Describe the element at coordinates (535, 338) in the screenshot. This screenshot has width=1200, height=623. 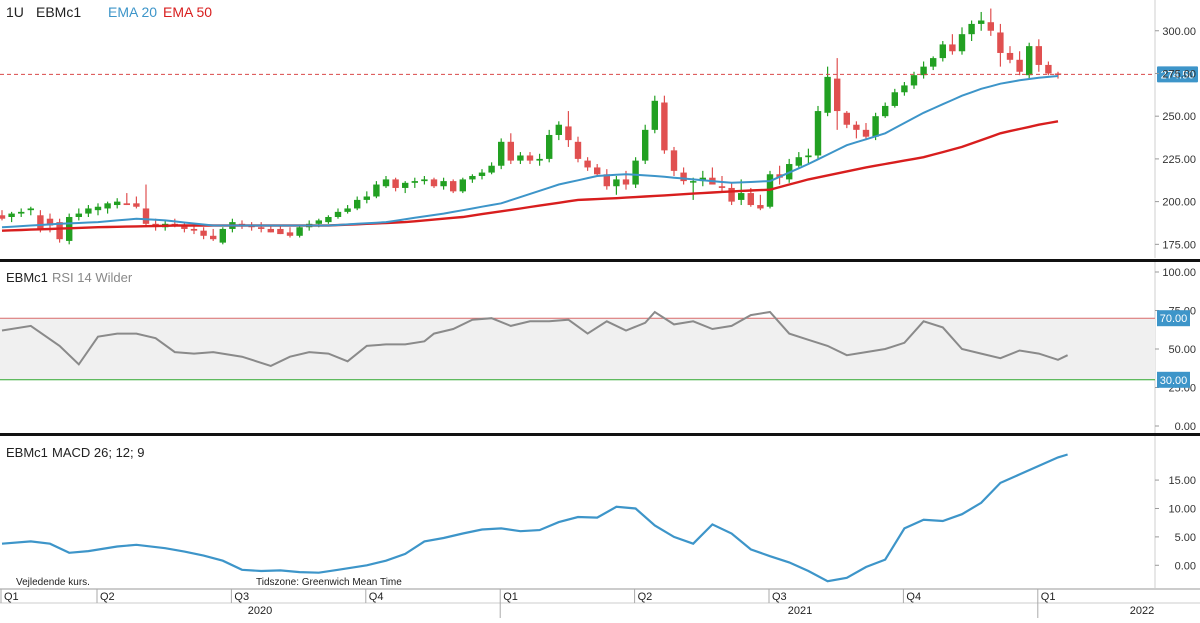
I see `rsi-line` at that location.